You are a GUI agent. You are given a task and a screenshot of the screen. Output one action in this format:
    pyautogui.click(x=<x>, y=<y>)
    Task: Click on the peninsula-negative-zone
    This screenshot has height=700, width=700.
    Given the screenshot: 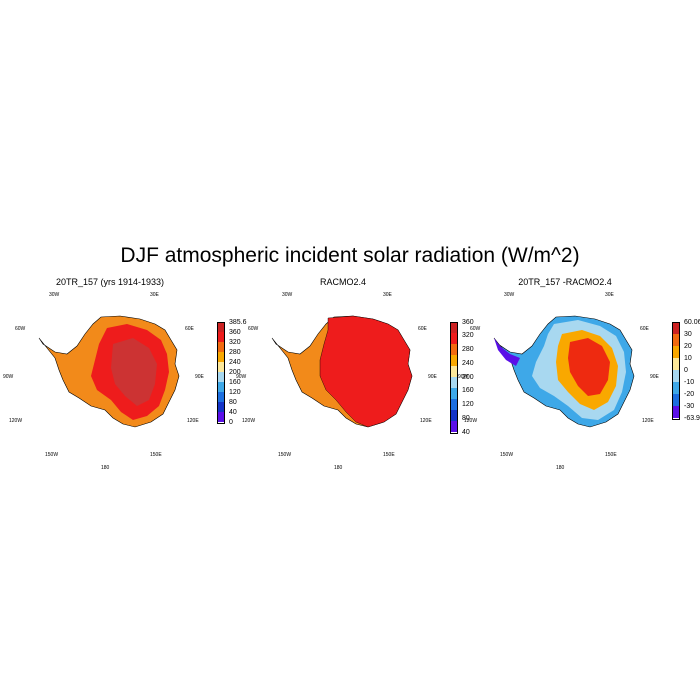 What is the action you would take?
    pyautogui.click(x=507, y=352)
    